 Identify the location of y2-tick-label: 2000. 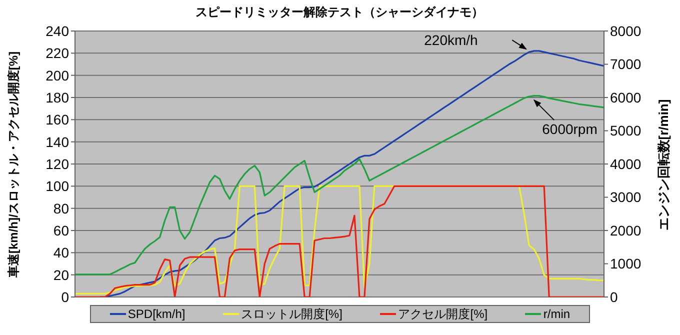
(626, 230).